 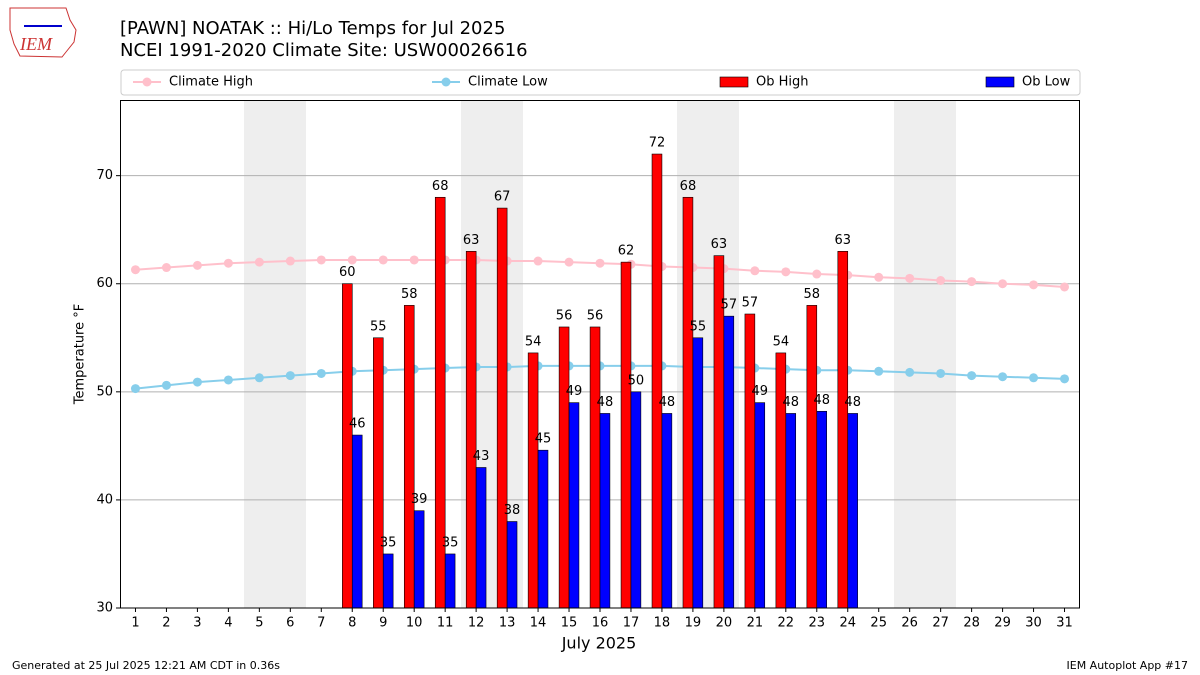 What do you see at coordinates (786, 623) in the screenshot?
I see `x-tick-label: 22` at bounding box center [786, 623].